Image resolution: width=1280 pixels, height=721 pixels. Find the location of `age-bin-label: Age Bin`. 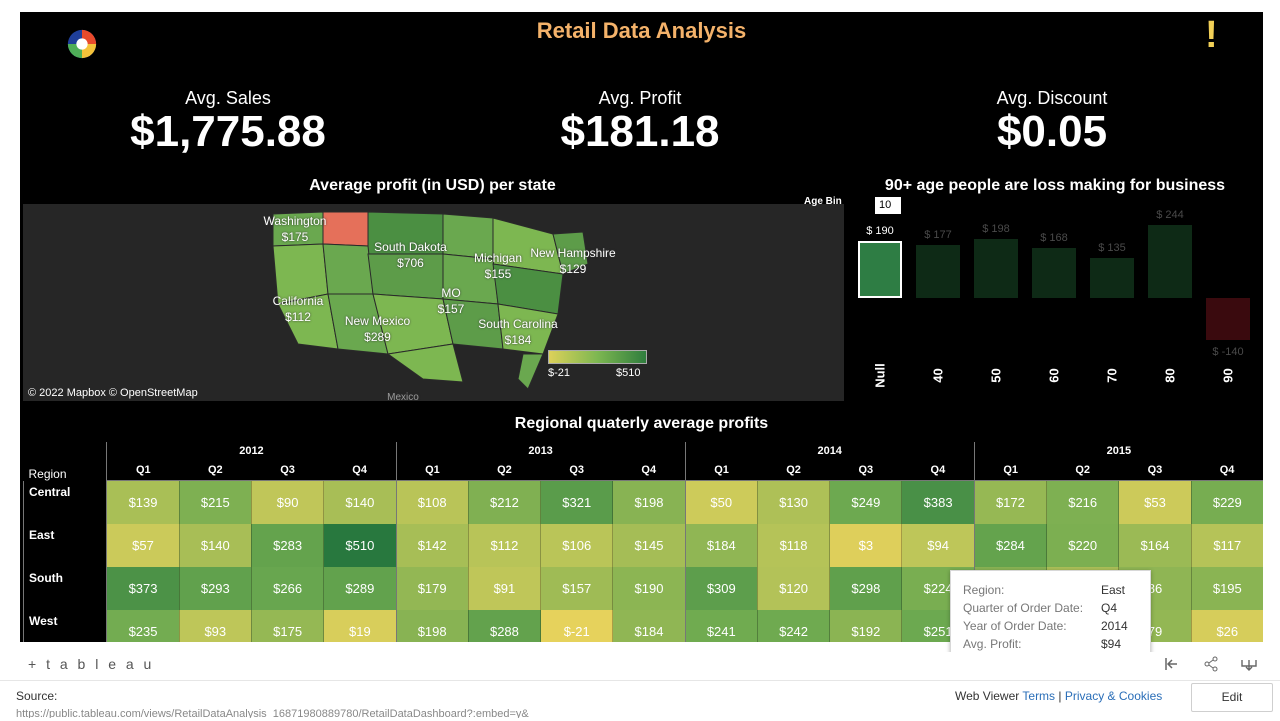

age-bin-label: Age Bin is located at coordinates (823, 201).